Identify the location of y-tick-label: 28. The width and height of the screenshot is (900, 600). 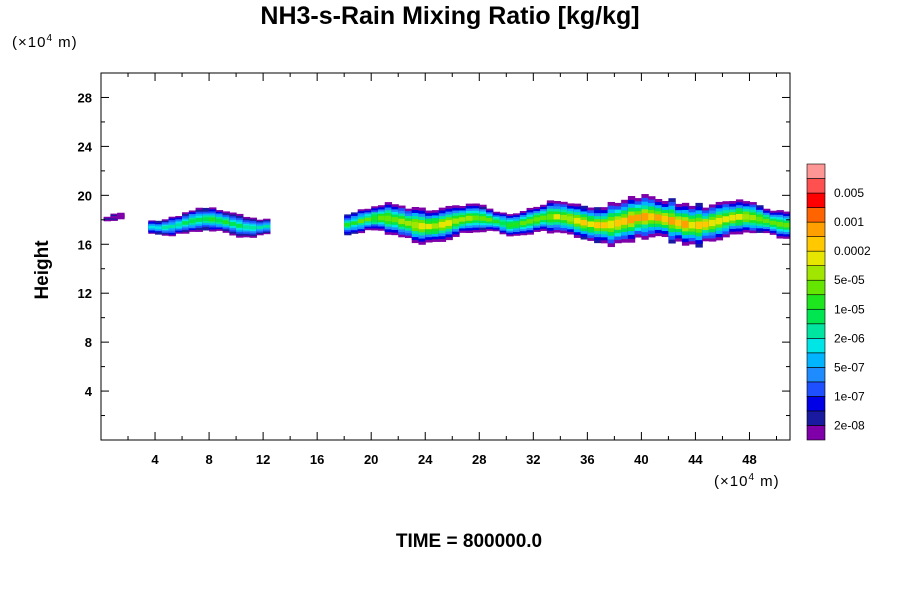
(85, 97).